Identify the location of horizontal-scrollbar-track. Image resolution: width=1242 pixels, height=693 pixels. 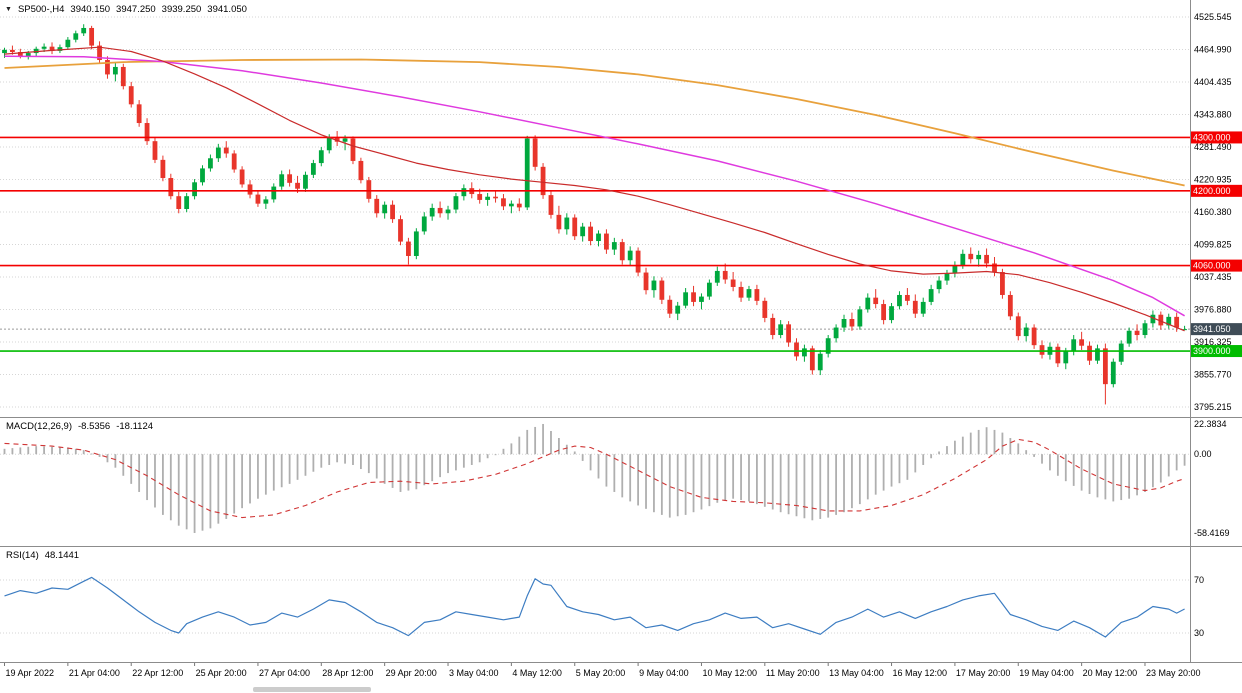
(621, 689).